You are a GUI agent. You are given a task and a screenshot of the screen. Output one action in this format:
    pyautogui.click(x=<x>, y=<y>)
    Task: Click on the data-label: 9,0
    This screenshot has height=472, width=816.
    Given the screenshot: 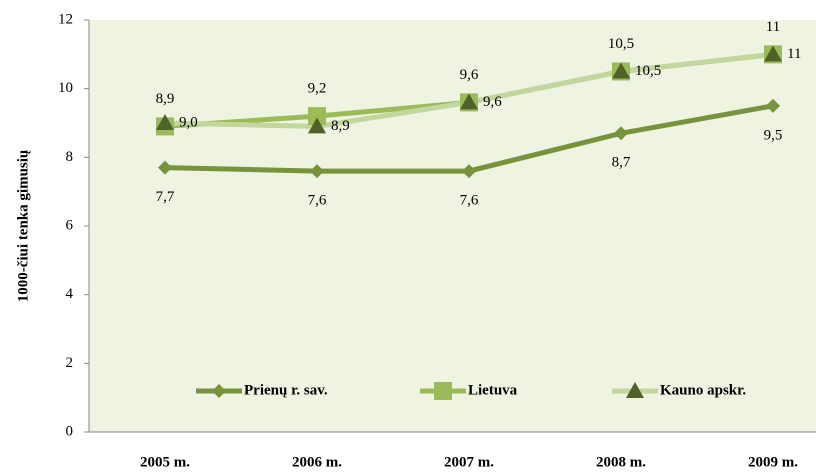 What is the action you would take?
    pyautogui.click(x=188, y=122)
    